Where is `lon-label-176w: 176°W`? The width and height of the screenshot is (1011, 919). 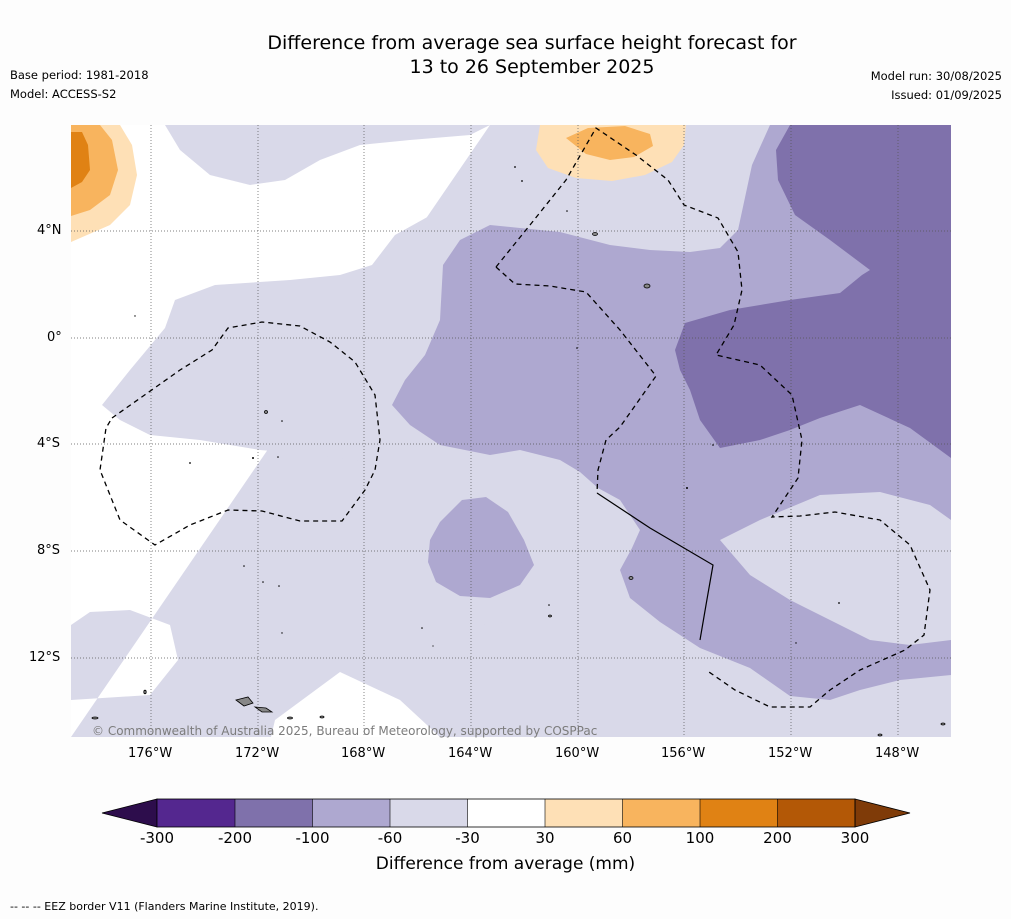 lon-label-176w: 176°W is located at coordinates (150, 753).